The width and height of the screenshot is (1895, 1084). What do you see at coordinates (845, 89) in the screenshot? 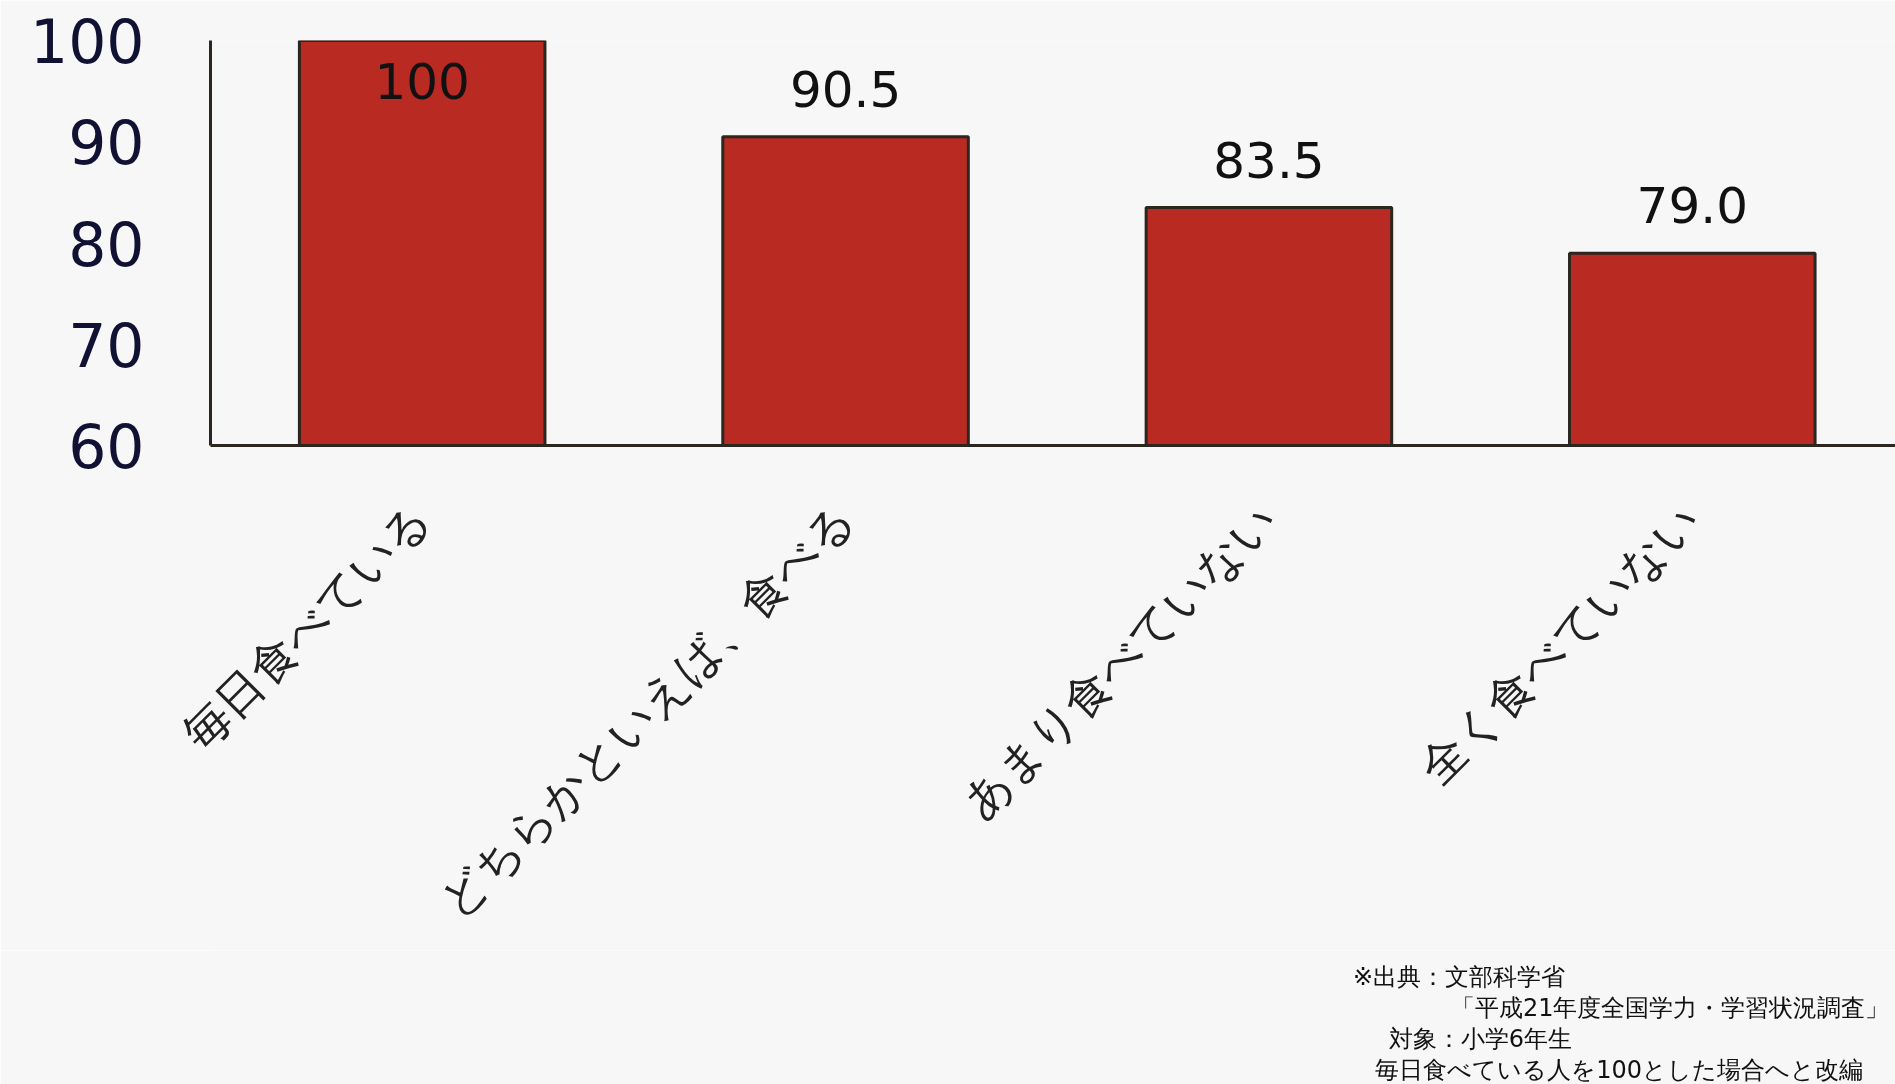
I see `data-label: 90.5` at bounding box center [845, 89].